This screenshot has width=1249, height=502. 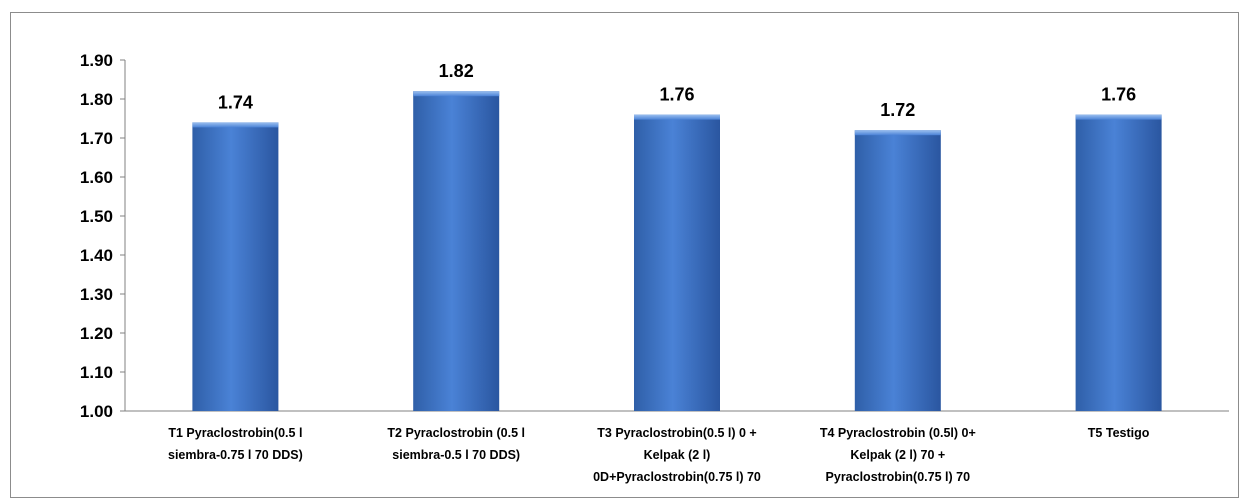 What do you see at coordinates (1119, 433) in the screenshot?
I see `x-category-label: T5 Testigo` at bounding box center [1119, 433].